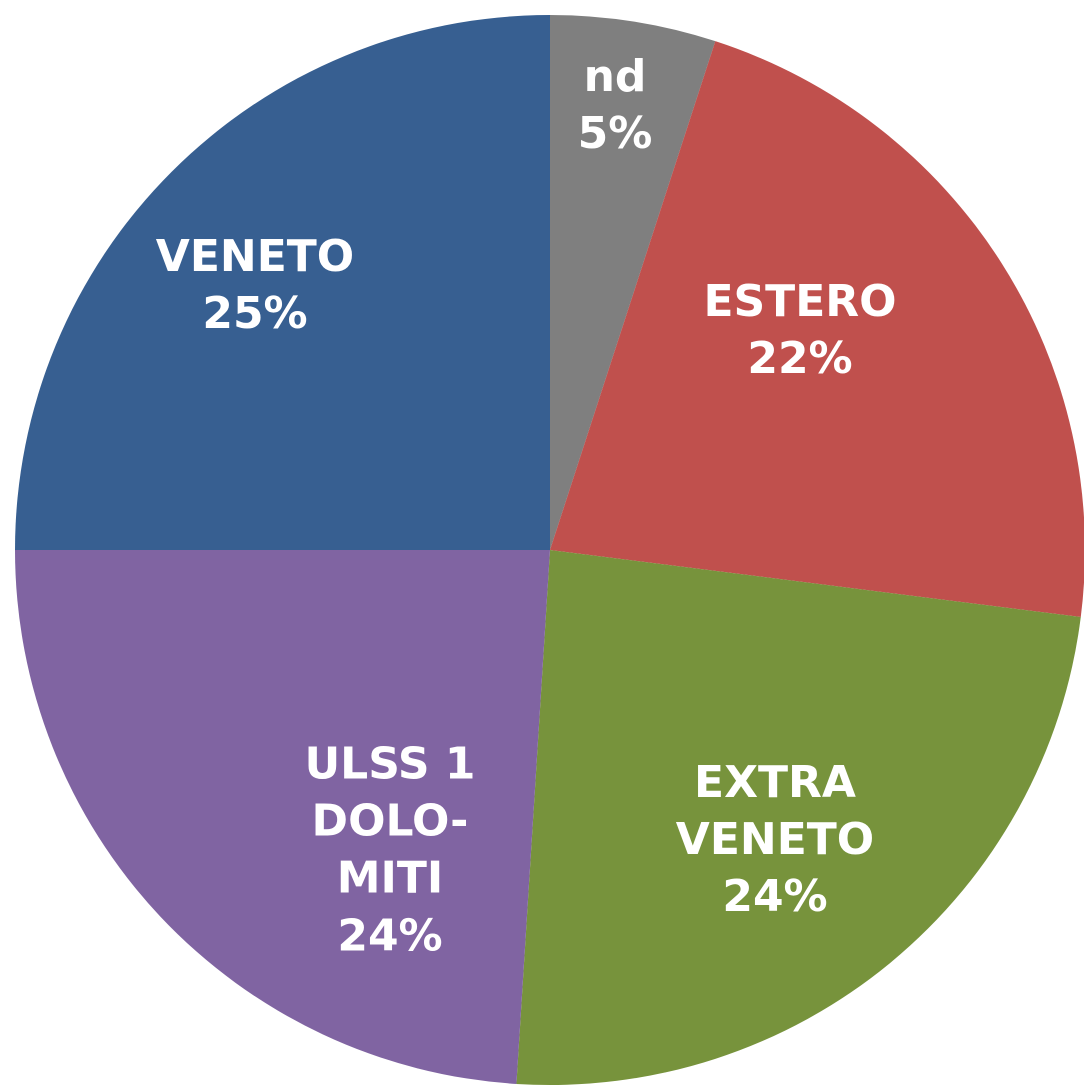  Describe the element at coordinates (775, 811) in the screenshot. I see `category-label: EXTRA VENETO` at that location.